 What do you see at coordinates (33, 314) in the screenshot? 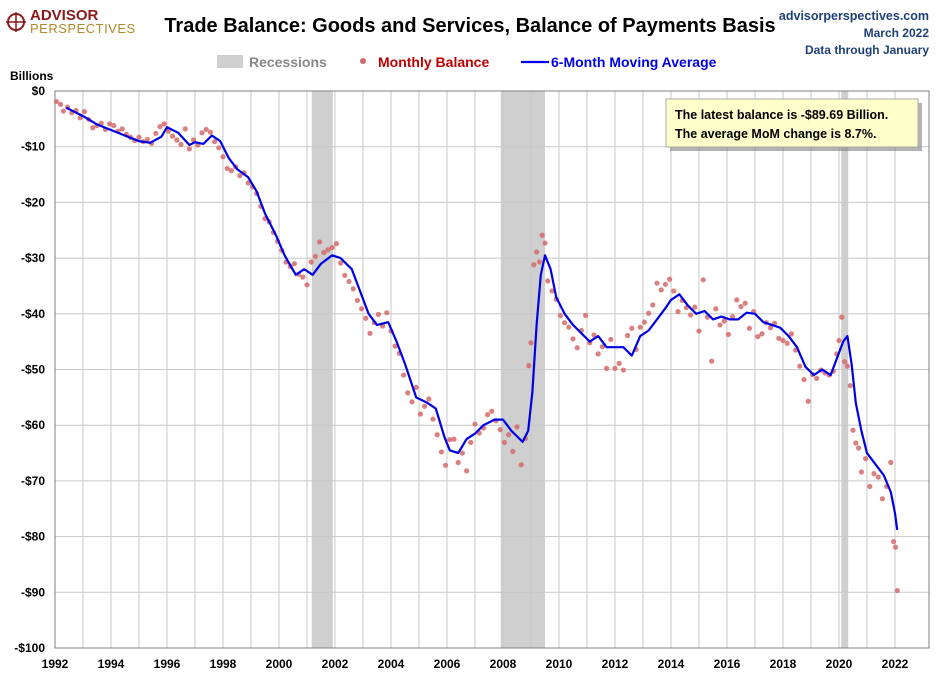
I see `y-tick-label: -$40` at bounding box center [33, 314].